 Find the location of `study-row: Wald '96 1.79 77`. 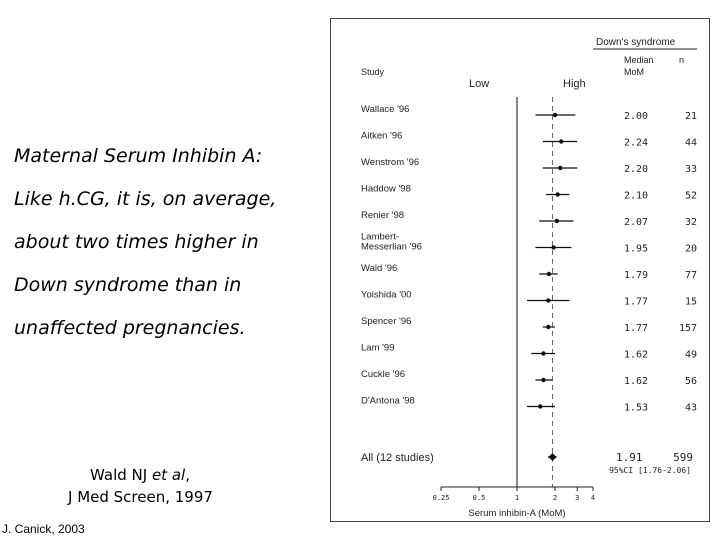

study-row: Wald '96 1.79 77 is located at coordinates (529, 272).